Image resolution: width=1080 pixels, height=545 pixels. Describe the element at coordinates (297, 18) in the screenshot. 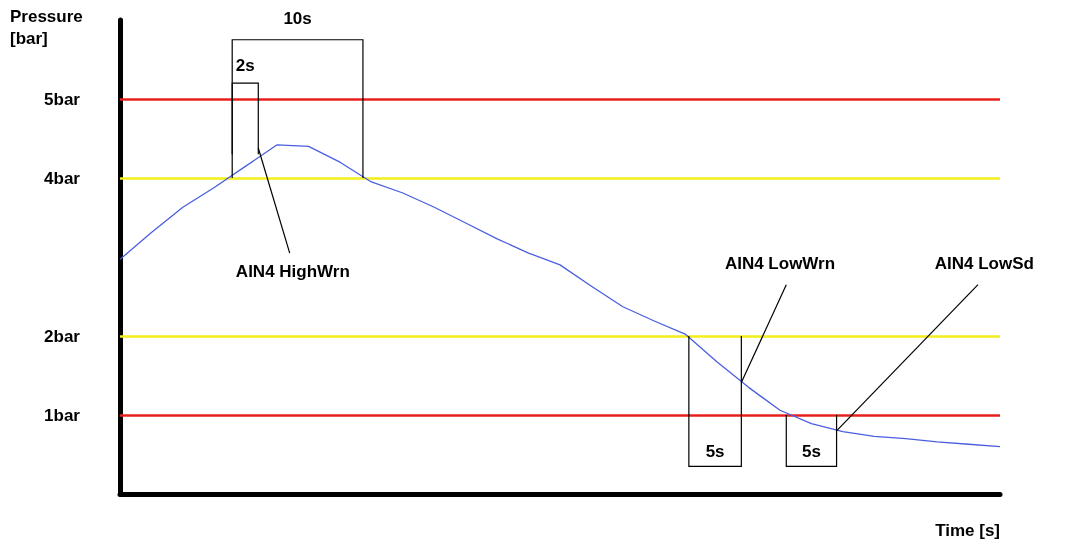

I see `annotation: 10s` at that location.